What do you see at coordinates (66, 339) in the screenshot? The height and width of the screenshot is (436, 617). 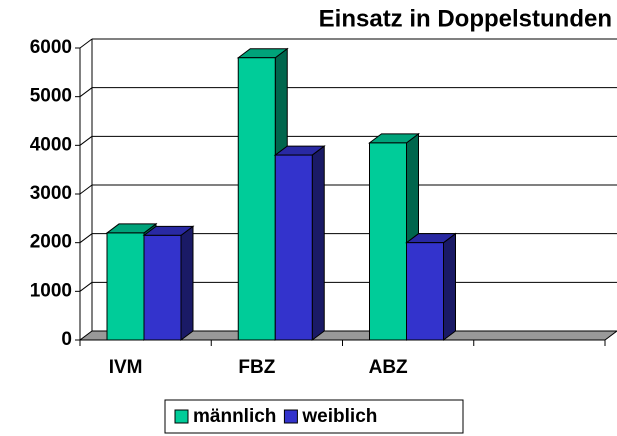 I see `y-tick-label: 0` at bounding box center [66, 339].